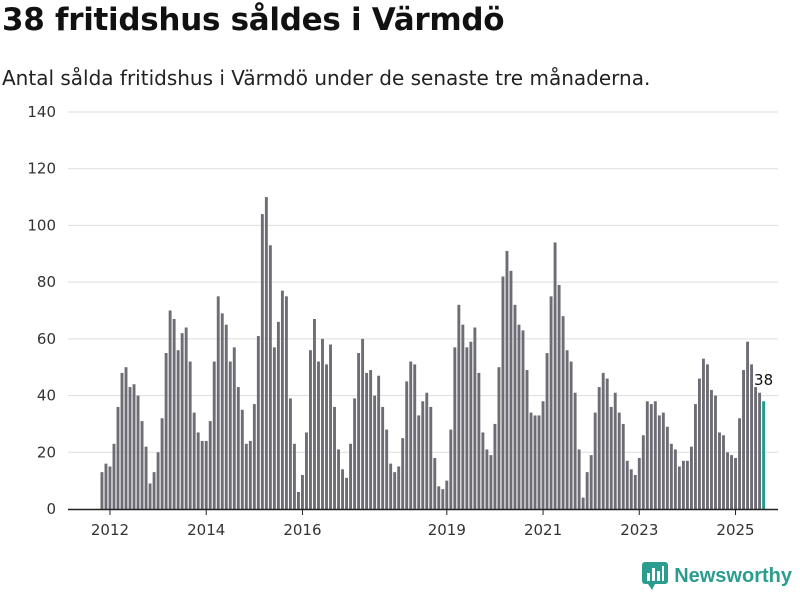 The width and height of the screenshot is (800, 600). Describe the element at coordinates (423, 523) in the screenshot. I see `x-axis: 2012 2014 2016 2019 2021 2023 2025` at that location.